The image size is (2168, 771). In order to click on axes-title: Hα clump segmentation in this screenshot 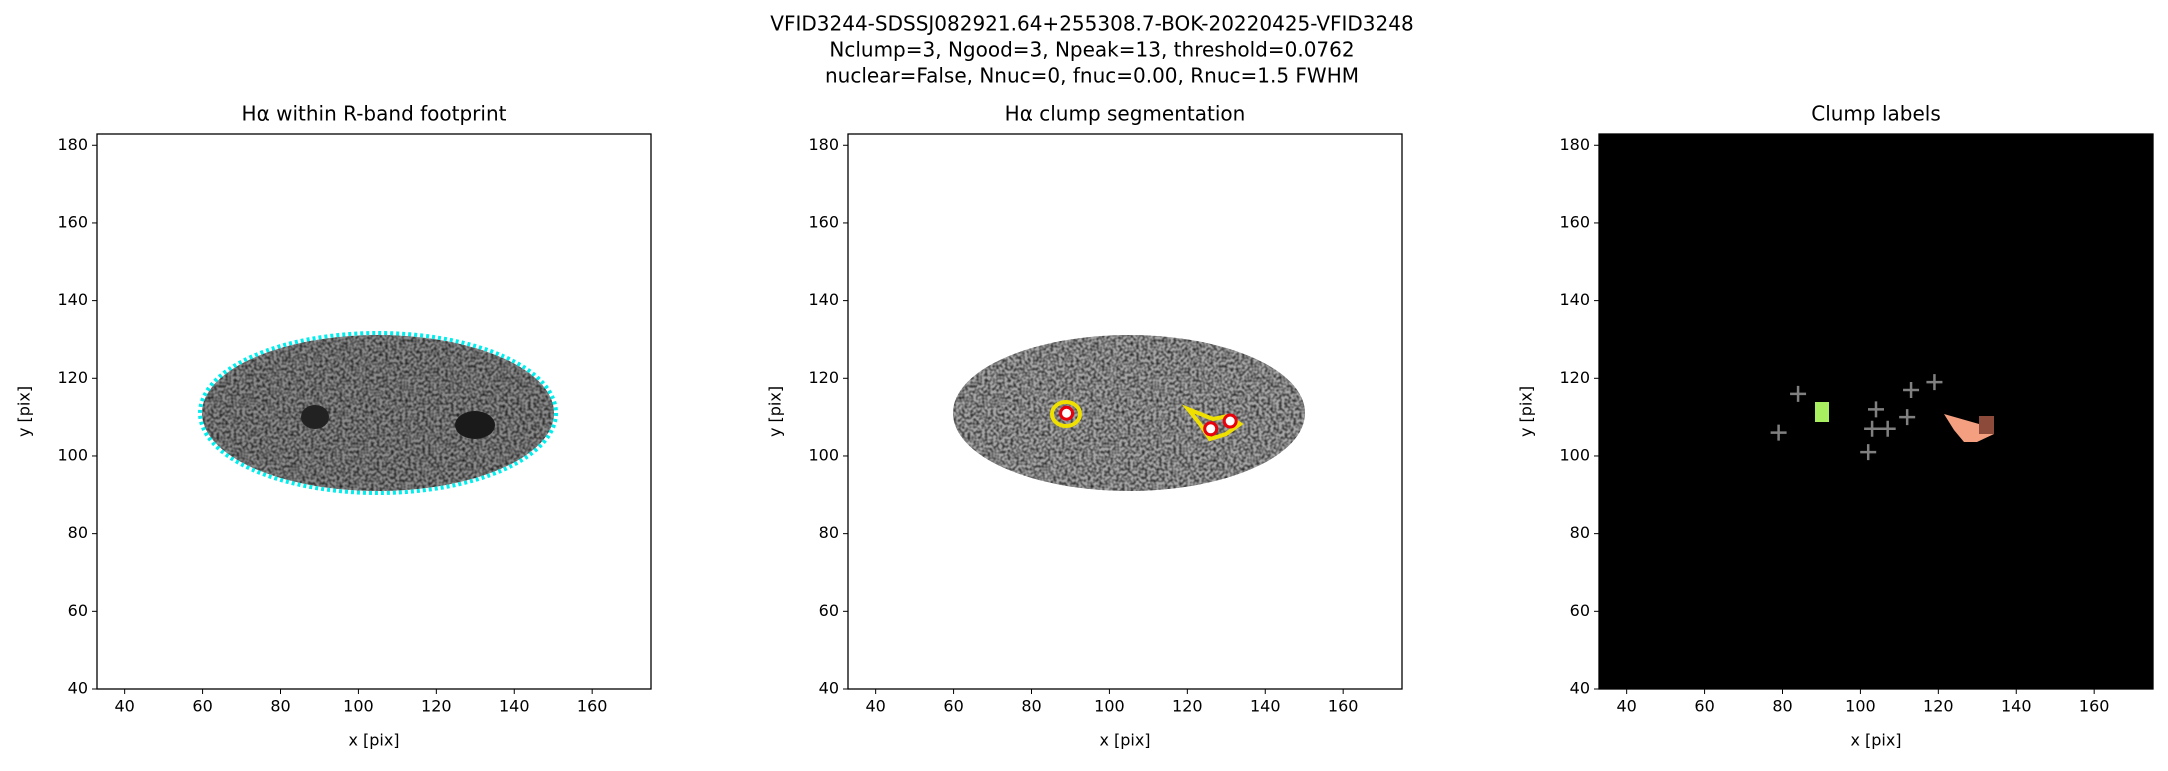, I will do `click(1125, 114)`.